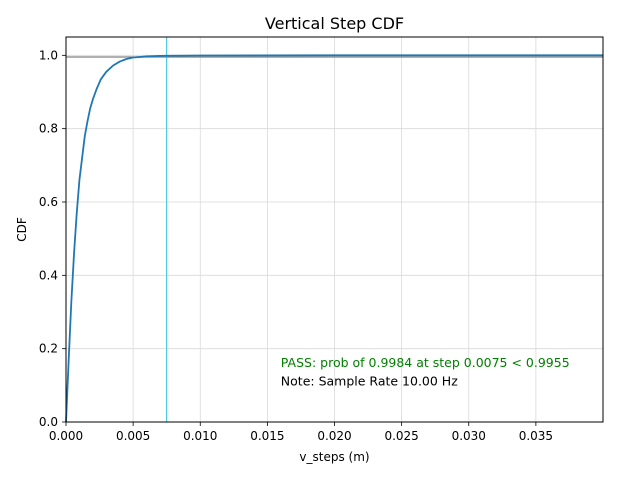 The height and width of the screenshot is (480, 640). Describe the element at coordinates (48, 202) in the screenshot. I see `y-tick-label: 0.6` at that location.